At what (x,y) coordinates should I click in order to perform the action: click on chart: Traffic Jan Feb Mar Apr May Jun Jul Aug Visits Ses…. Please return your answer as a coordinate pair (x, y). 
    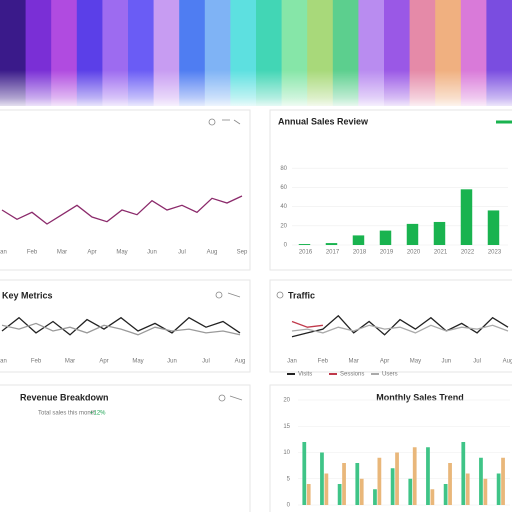
    Looking at the image, I should click on (399, 334).